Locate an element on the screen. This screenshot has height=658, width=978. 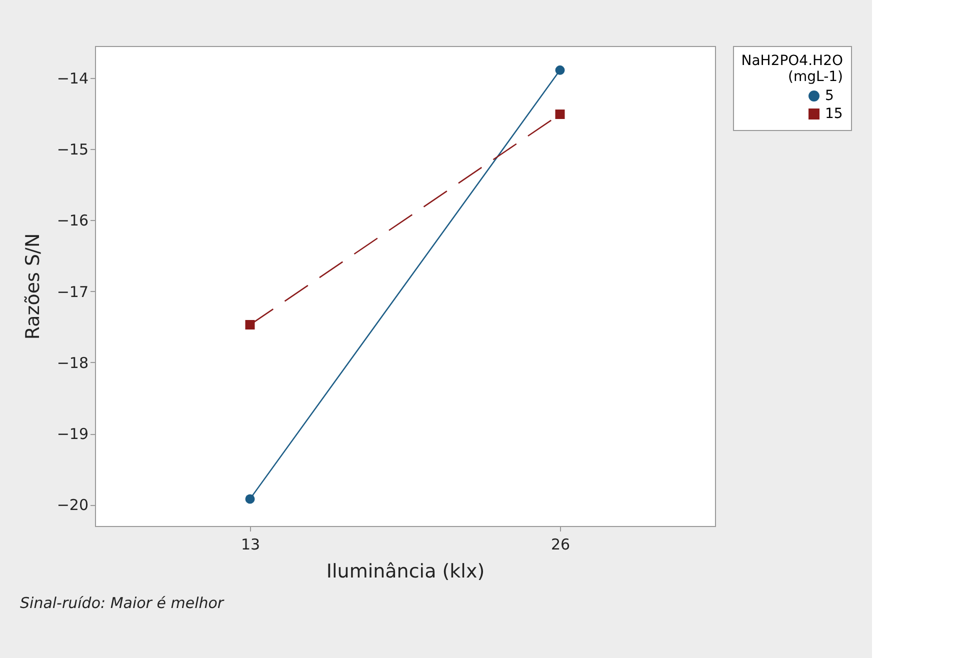
y-tick-label: −20 is located at coordinates (72, 505).